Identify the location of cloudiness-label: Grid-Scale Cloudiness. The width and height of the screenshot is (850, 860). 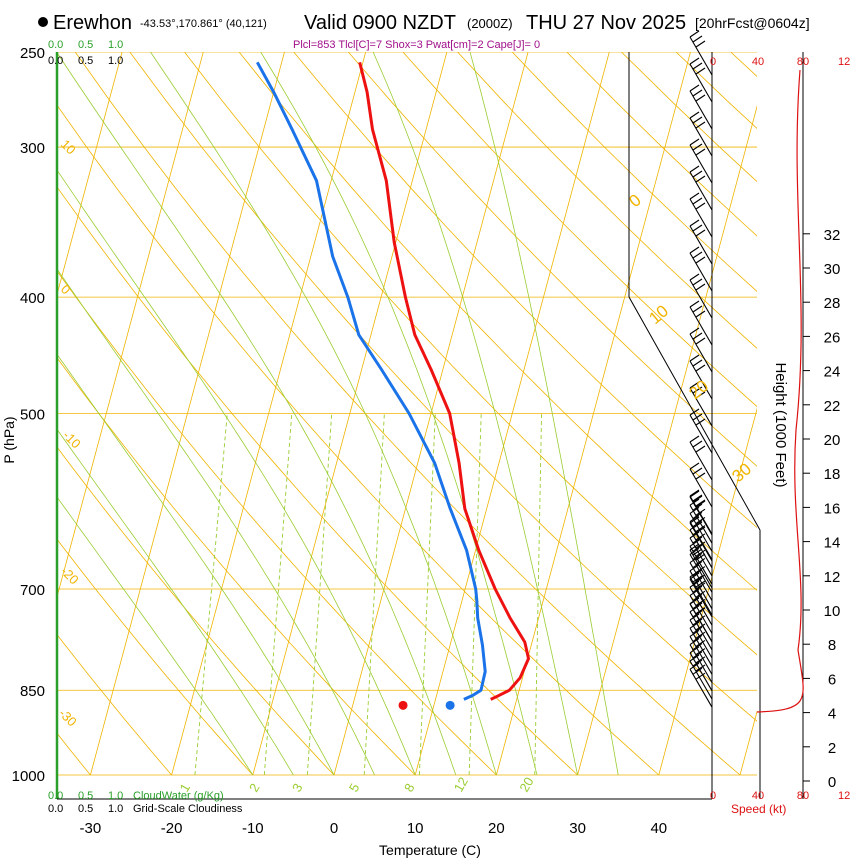
(188, 809).